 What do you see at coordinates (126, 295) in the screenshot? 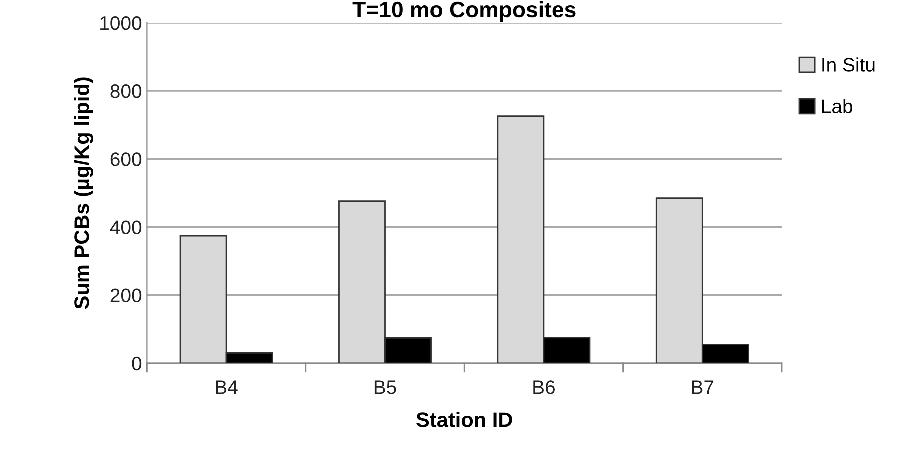
I see `y-tick-label: 200` at bounding box center [126, 295].